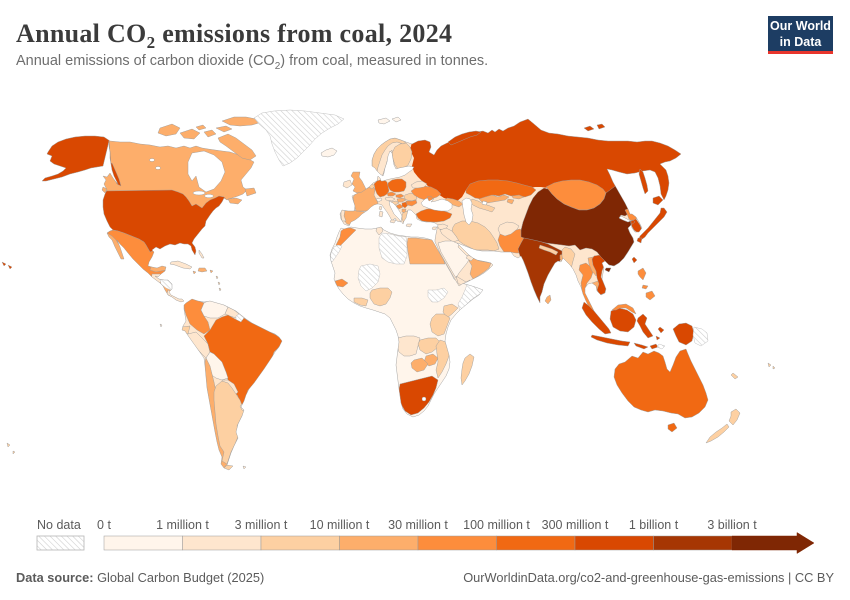  What do you see at coordinates (104, 525) in the screenshot?
I see `svg-text: 0 t` at bounding box center [104, 525].